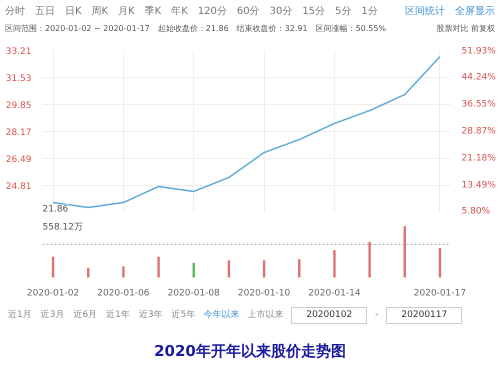 This screenshot has height=380, width=500. I want to click on x-tick-label: 2020-01-10, so click(264, 293).